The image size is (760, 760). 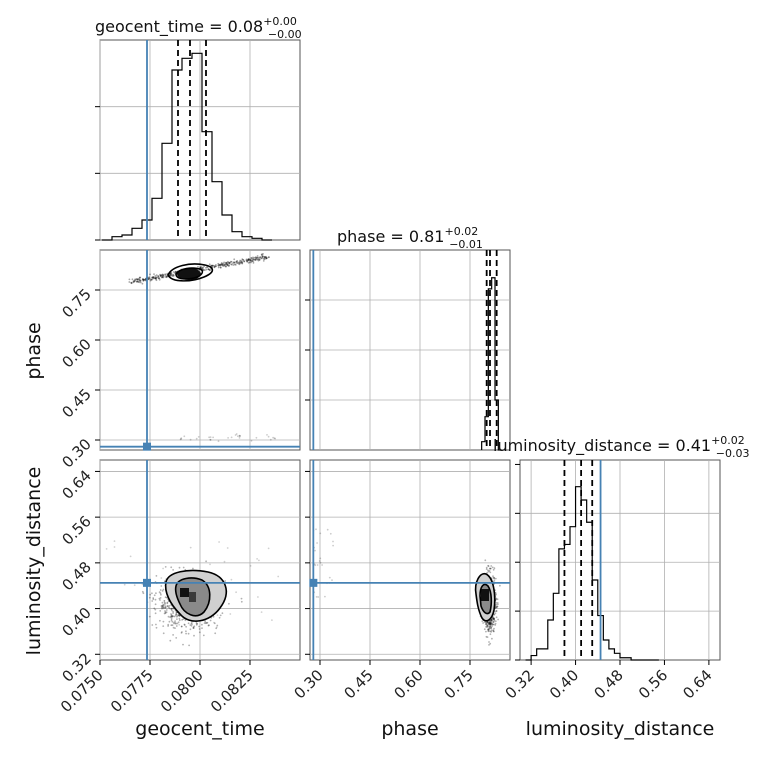 I want to click on tick-label: 0.48, so click(x=608, y=684).